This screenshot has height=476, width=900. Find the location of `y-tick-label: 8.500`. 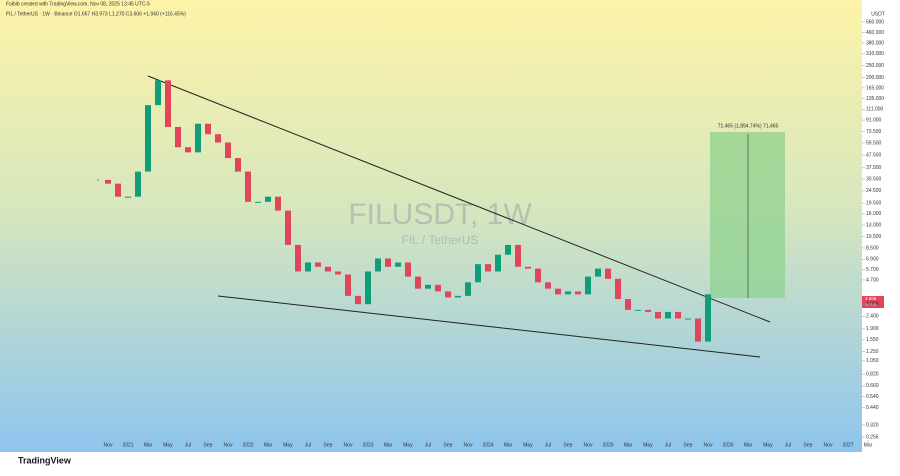

y-tick-label: 8.500 is located at coordinates (872, 248).